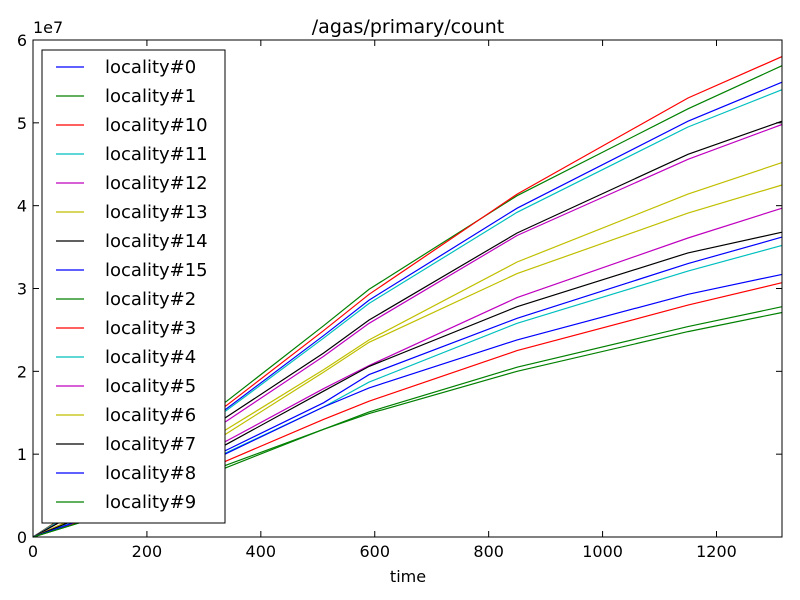 The width and height of the screenshot is (800, 600). What do you see at coordinates (602, 551) in the screenshot?
I see `x-tick-label: 1000` at bounding box center [602, 551].